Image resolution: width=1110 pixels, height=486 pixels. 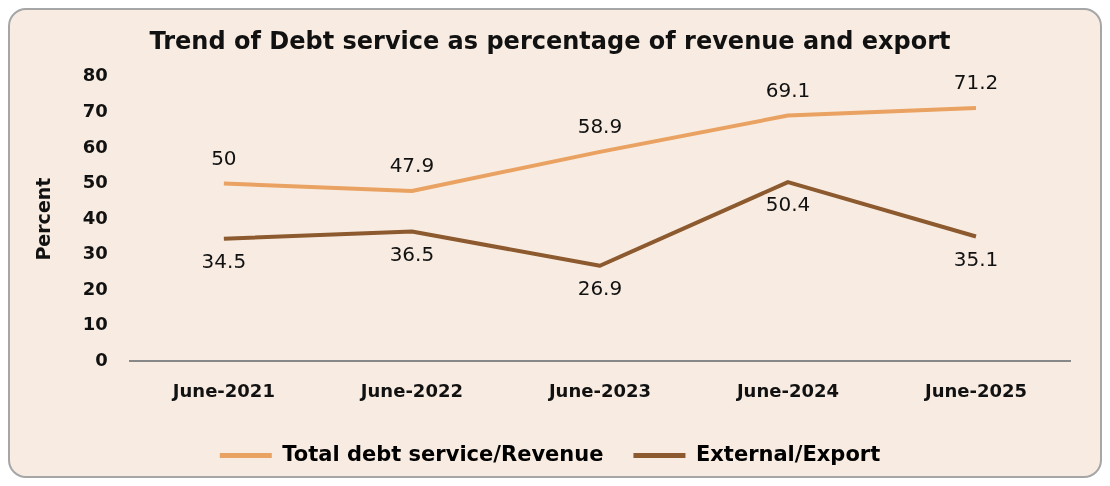 What do you see at coordinates (95, 324) in the screenshot?
I see `y-tick-label: 10` at bounding box center [95, 324].